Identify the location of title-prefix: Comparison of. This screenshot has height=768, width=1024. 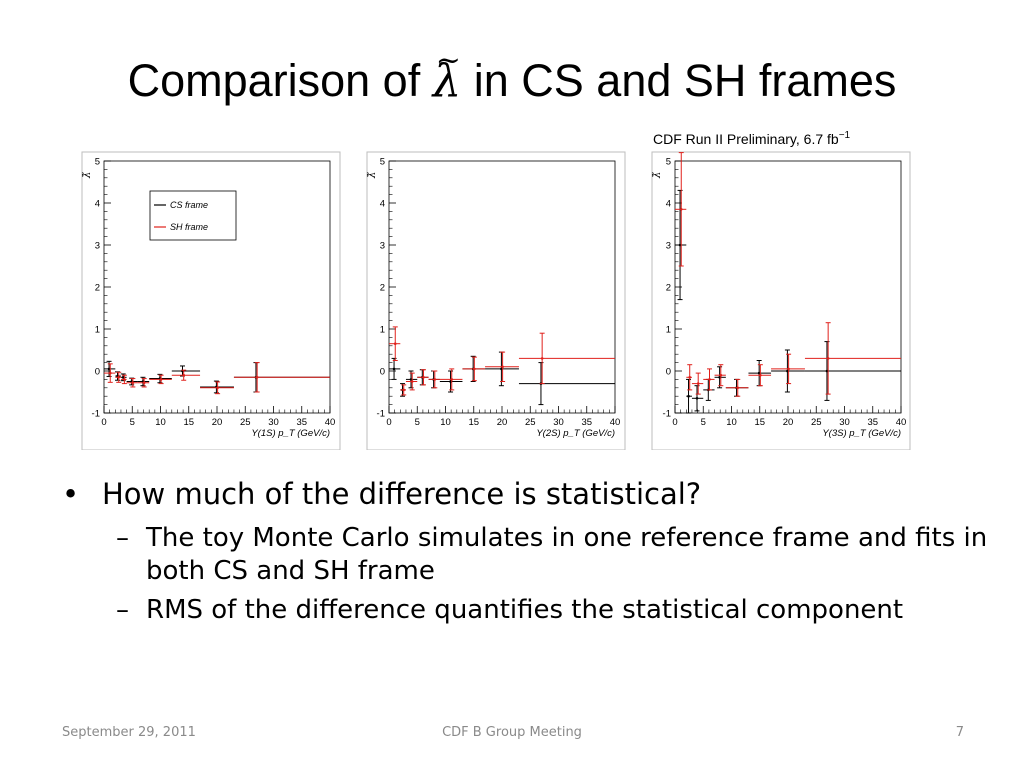
(280, 80).